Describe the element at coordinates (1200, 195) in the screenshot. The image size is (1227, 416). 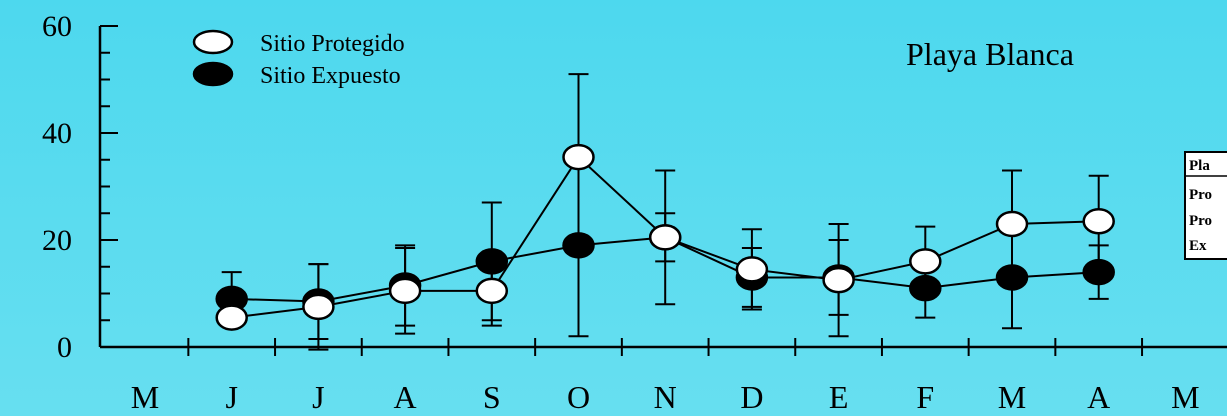
I see `inset-row-1: Pro` at that location.